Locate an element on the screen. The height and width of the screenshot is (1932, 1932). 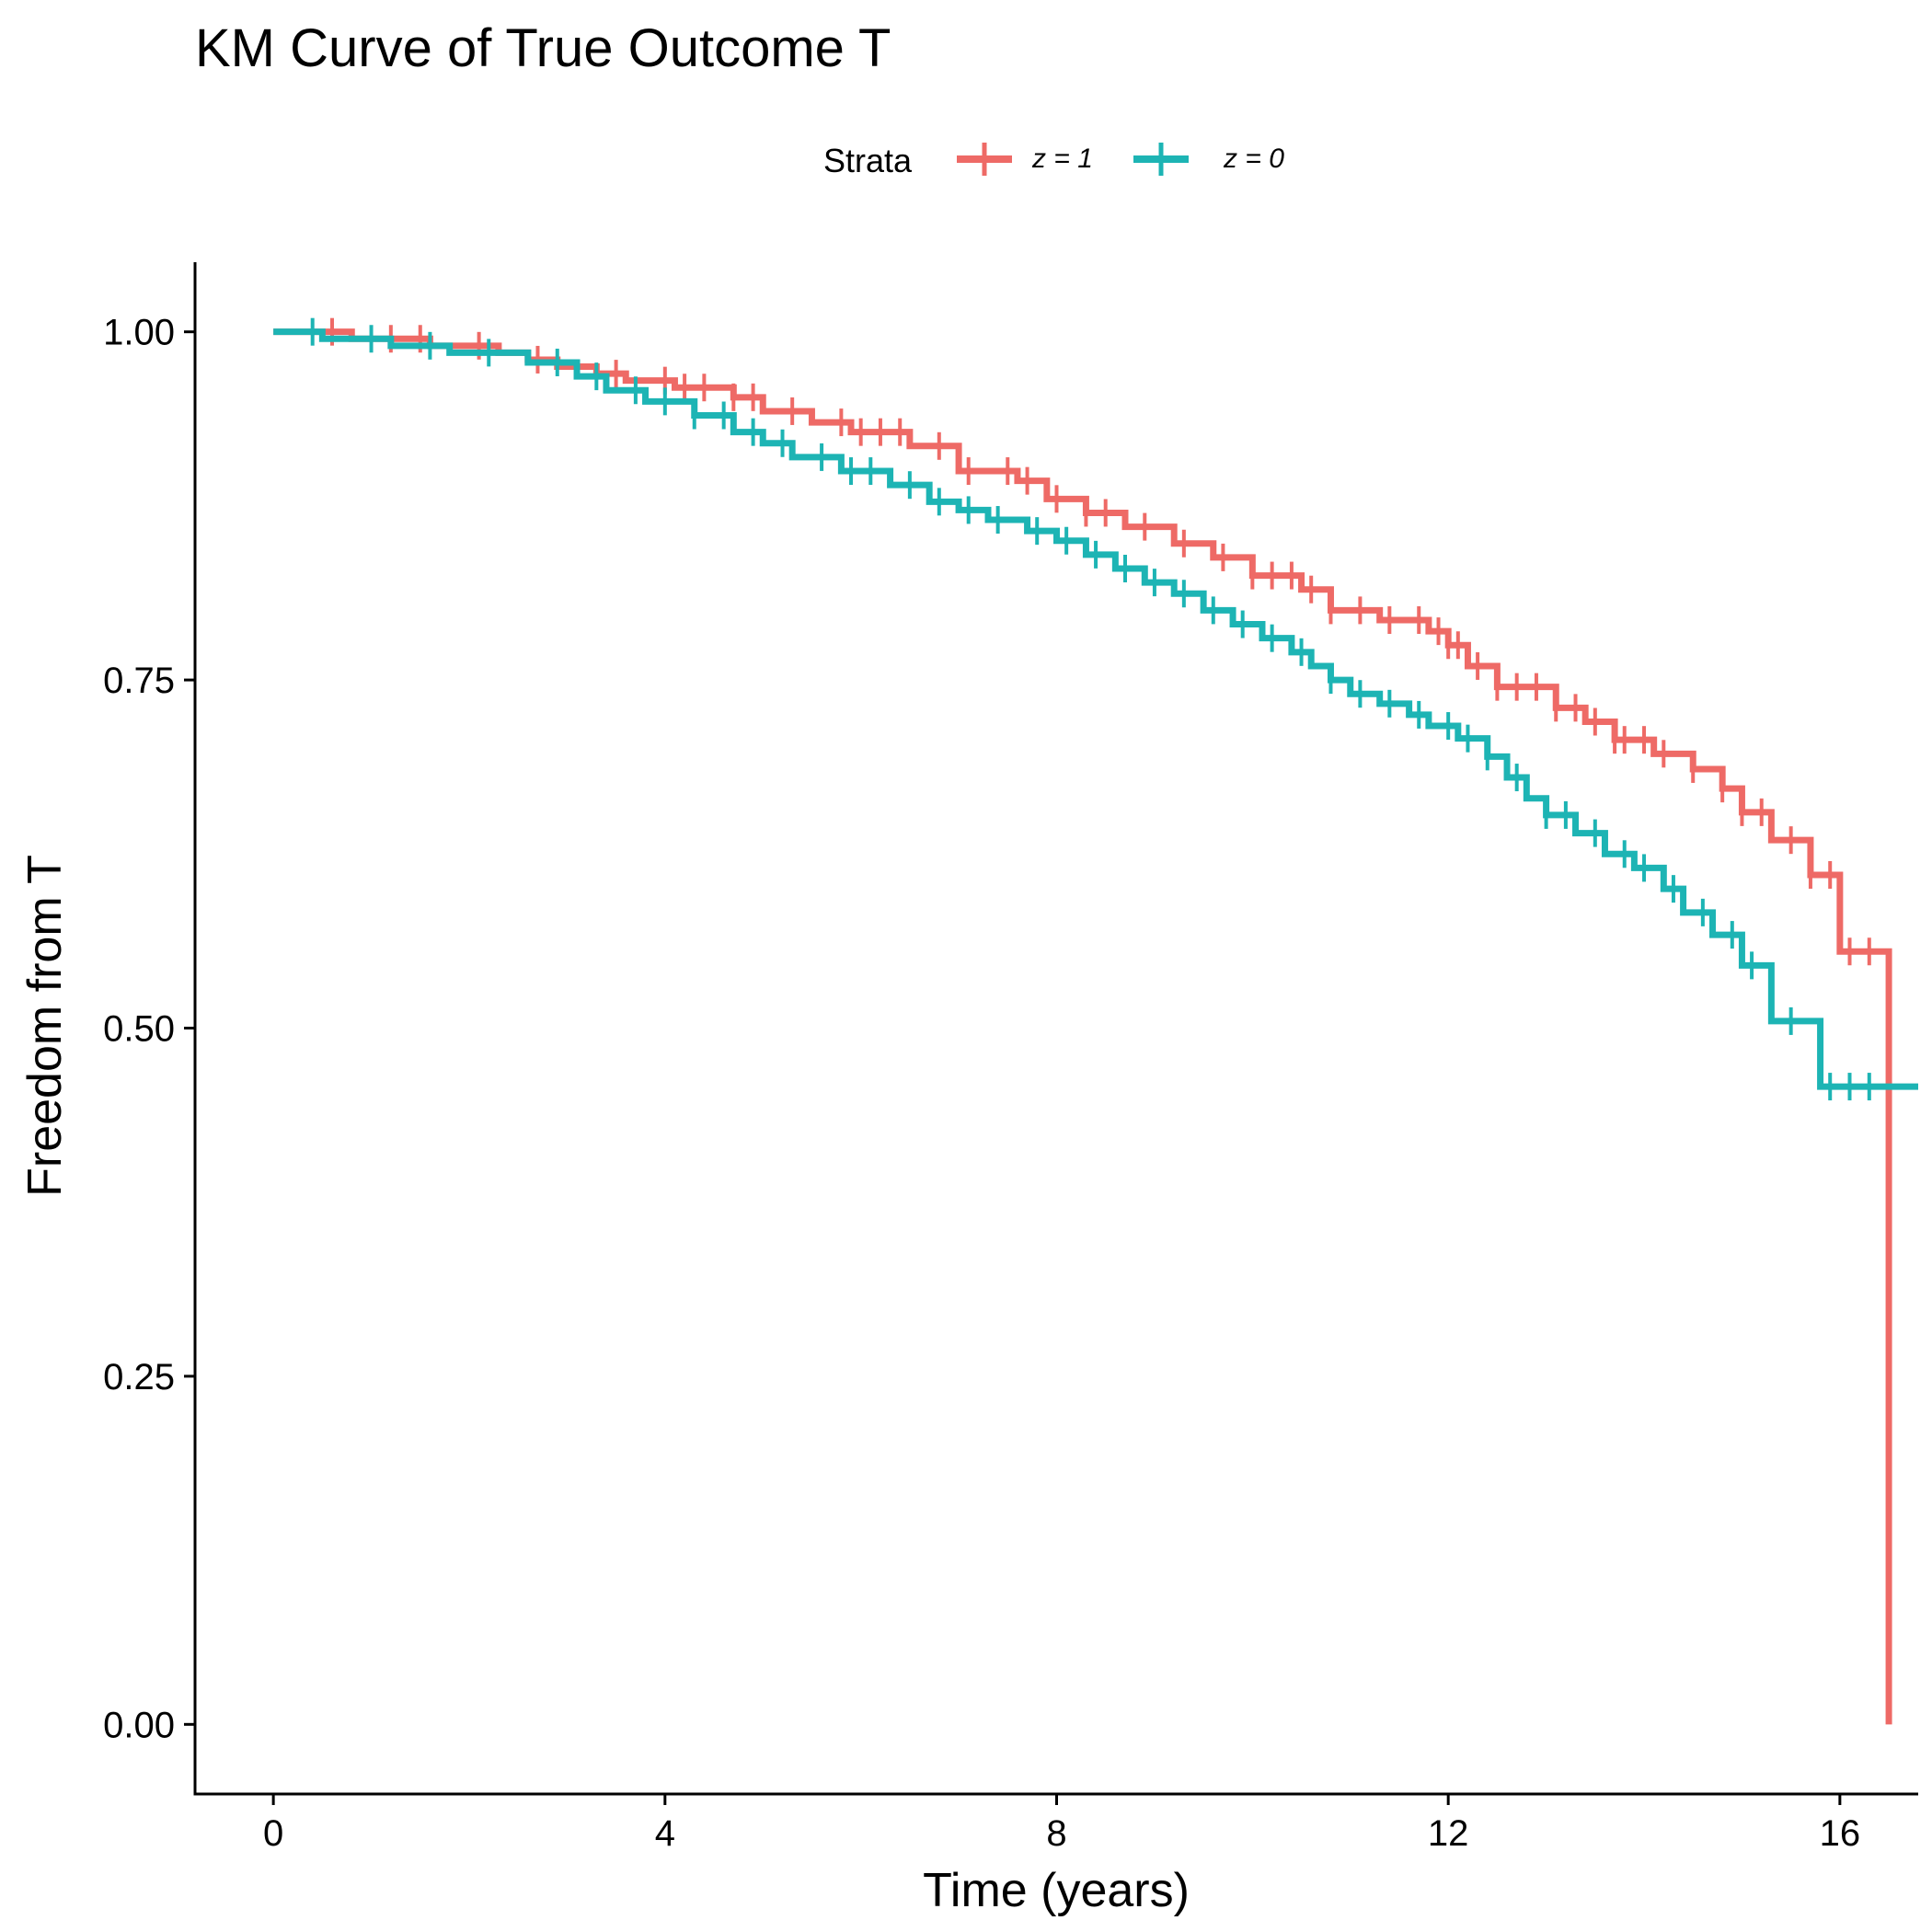
legend: Strata z = 1 z = 0 is located at coordinates (1053, 160).